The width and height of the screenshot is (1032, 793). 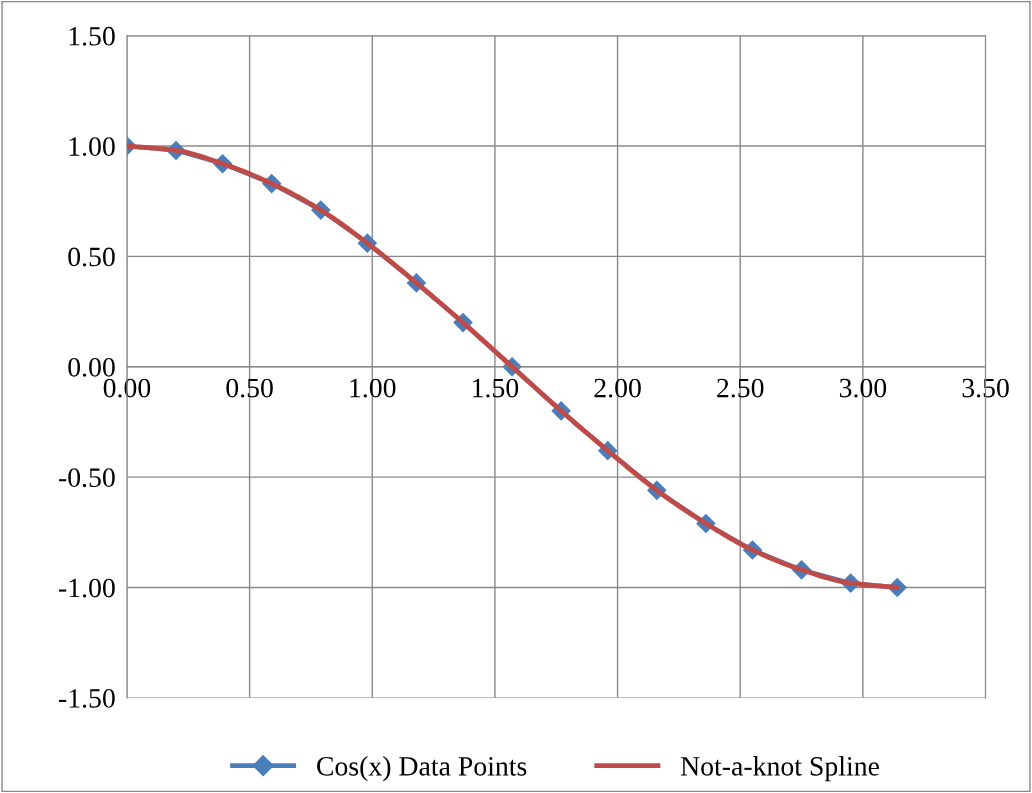 I want to click on y-tick-label: 0.50, so click(x=91, y=257).